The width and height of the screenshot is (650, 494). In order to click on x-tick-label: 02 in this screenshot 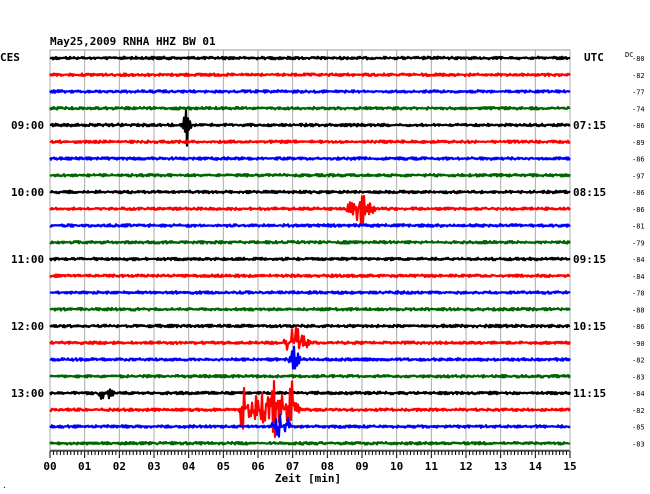, I will do `click(119, 466)`.